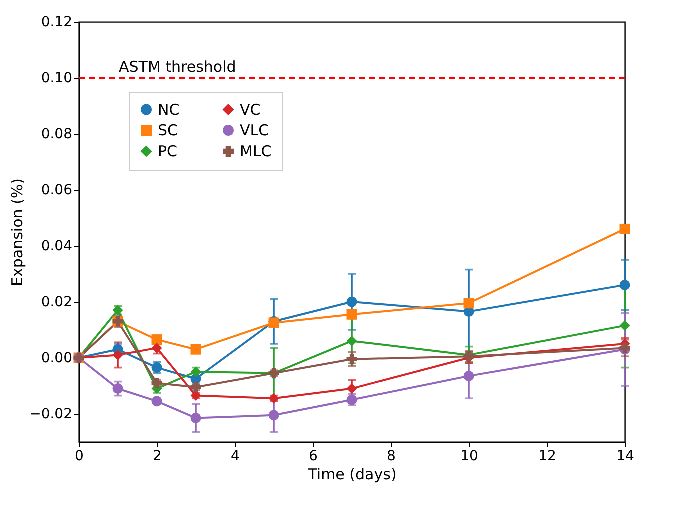  I want to click on x-tick-label: 10, so click(469, 456).